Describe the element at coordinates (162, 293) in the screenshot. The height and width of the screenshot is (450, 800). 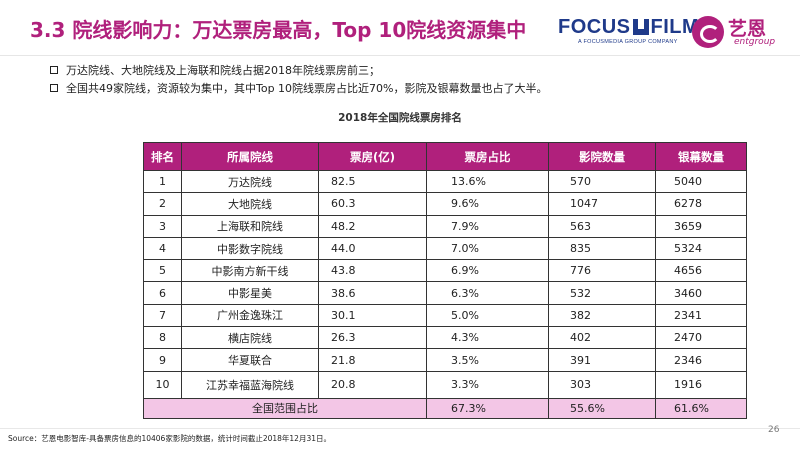
I see `cell-rank: 6` at that location.